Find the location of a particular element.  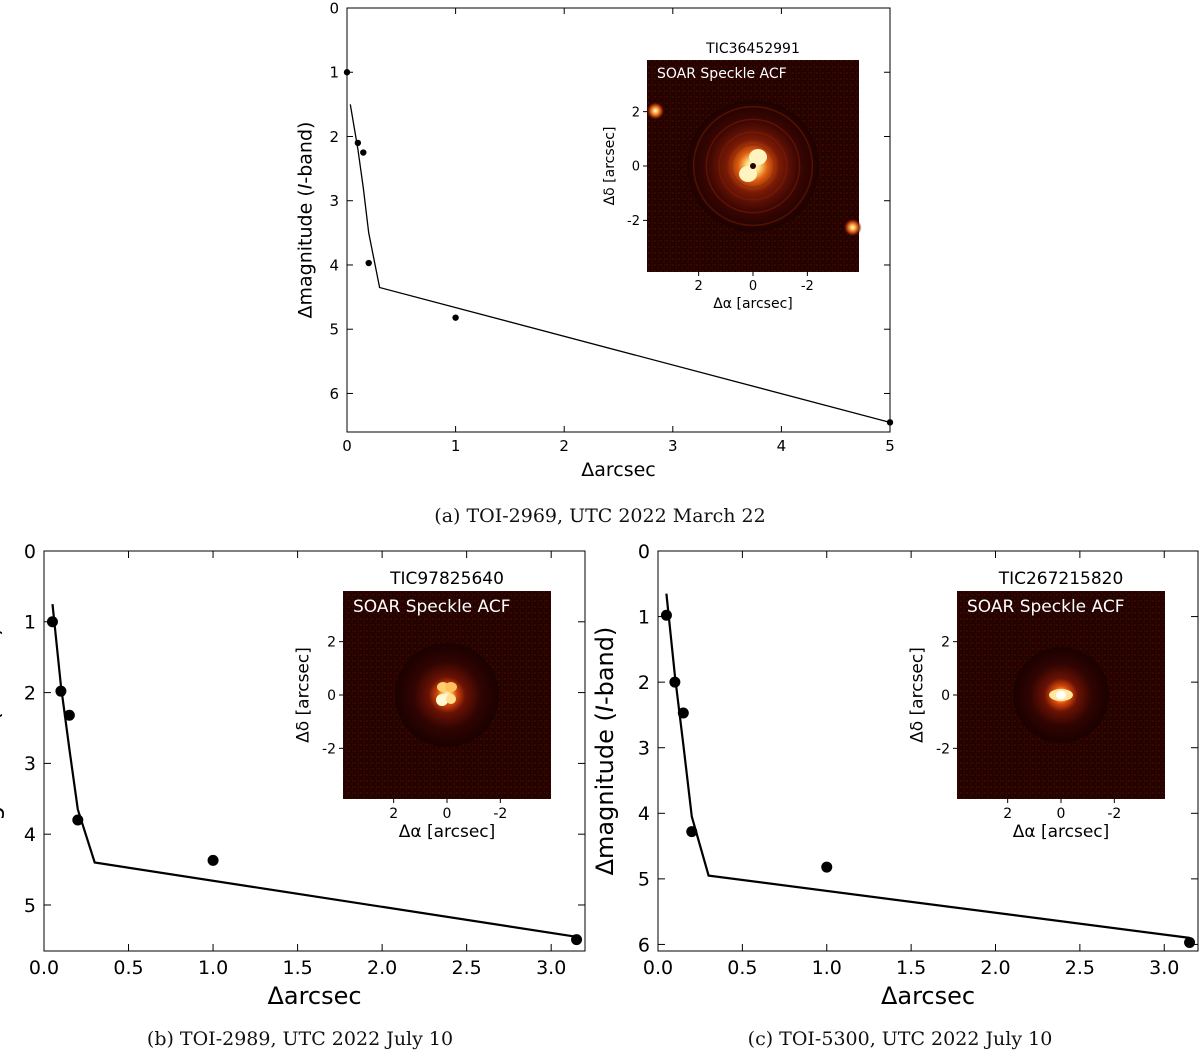

x-tick-label: 2 is located at coordinates (564, 446).